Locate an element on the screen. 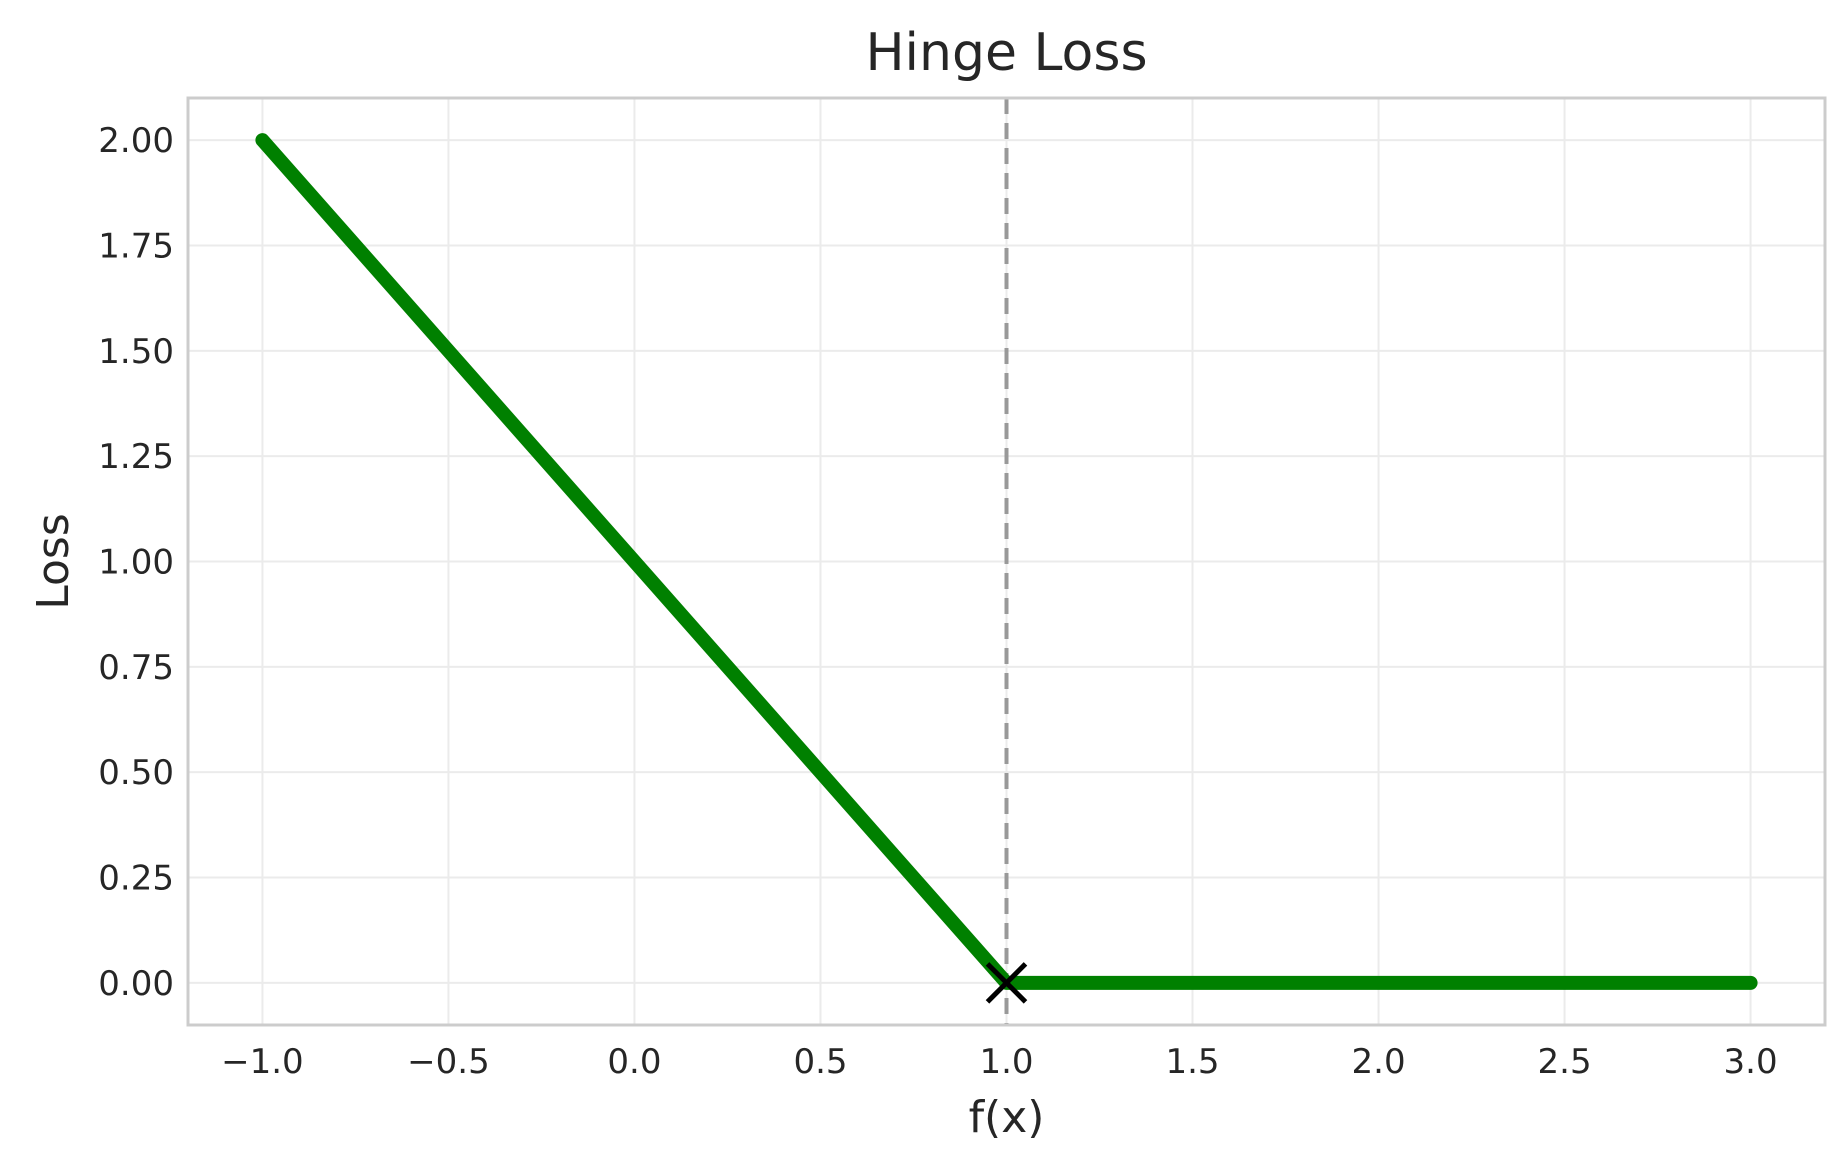  chart-title: Hinge Loss is located at coordinates (1006, 53).